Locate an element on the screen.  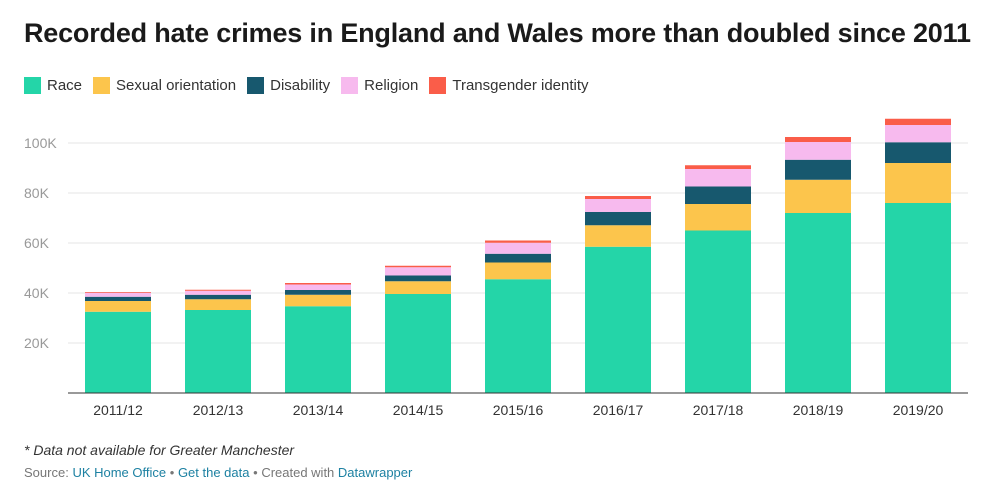
y-tick-label: 100K is located at coordinates (40, 143).